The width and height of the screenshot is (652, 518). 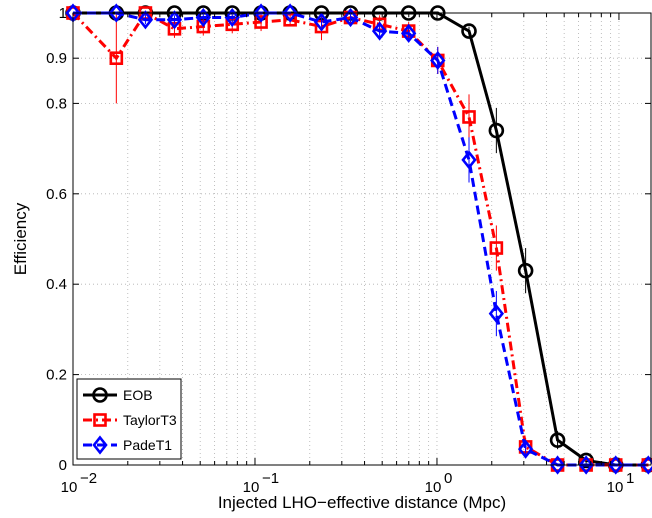 I want to click on x-tick-label: 10⁰, so click(x=439, y=483).